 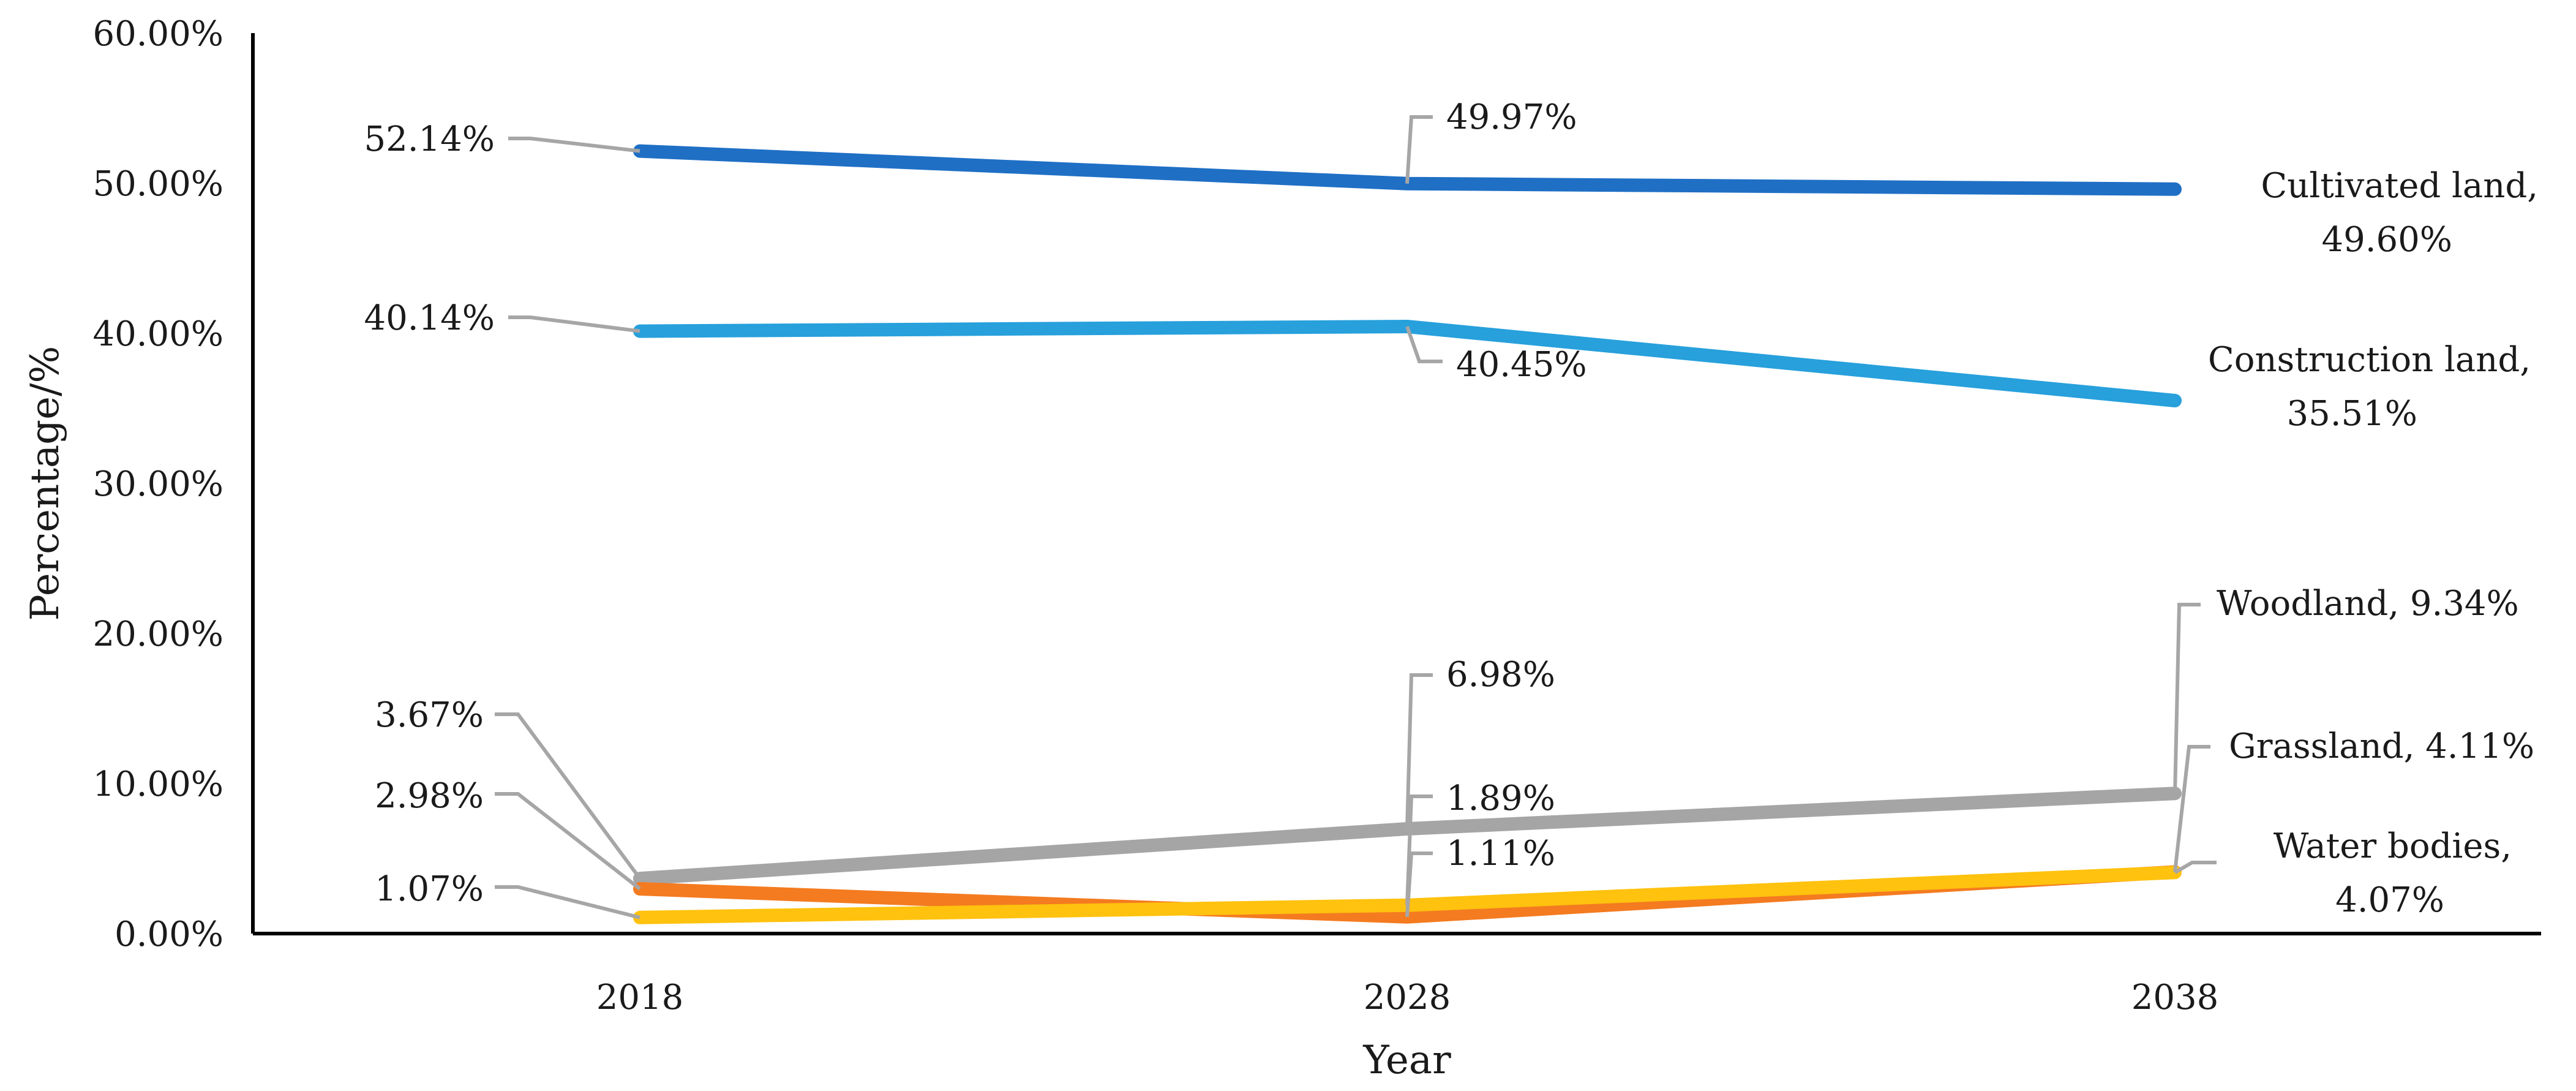 I want to click on y-tick-label: 0.00%, so click(x=169, y=935).